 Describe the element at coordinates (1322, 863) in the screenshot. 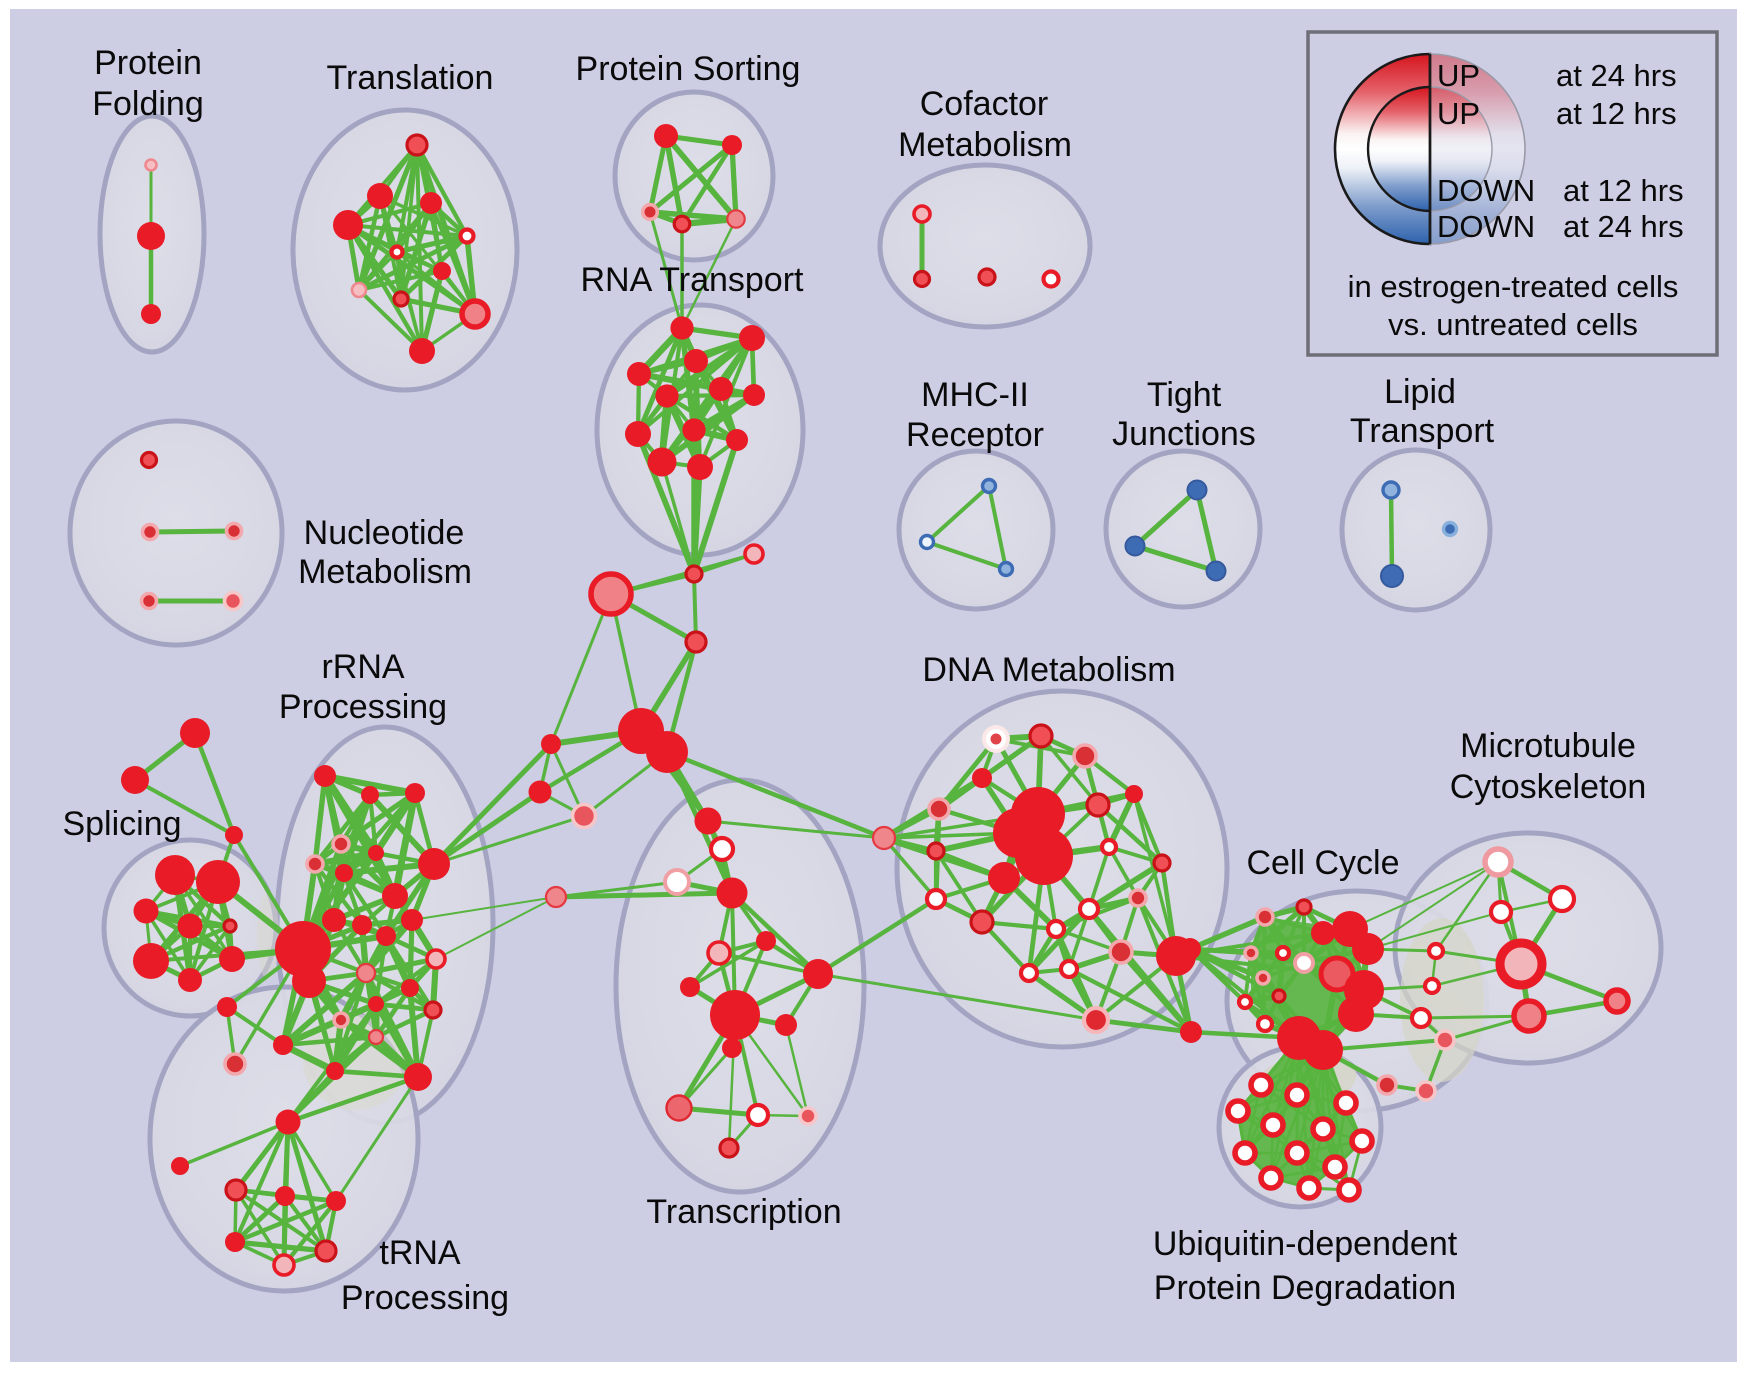

I see `svg-text: Cell Cycle` at that location.